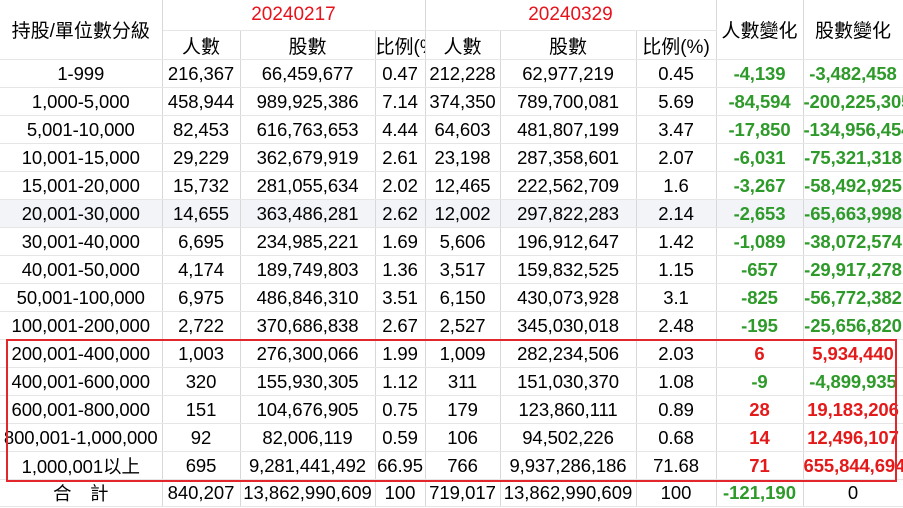 The image size is (903, 508). Describe the element at coordinates (308, 381) in the screenshot. I see `shares-1-cell: 155,930,305` at that location.